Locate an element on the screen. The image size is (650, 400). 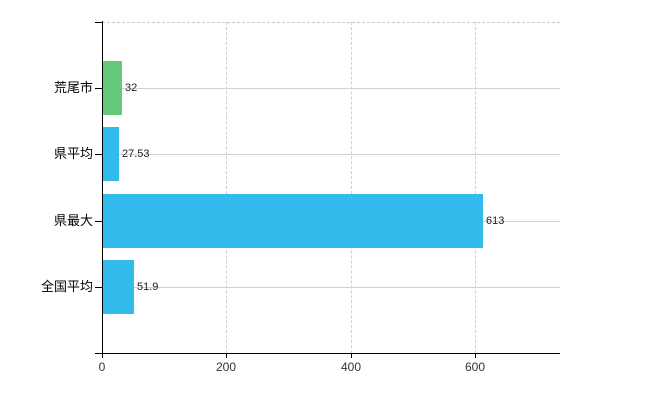
y-axis-end-tick is located at coordinates (98, 22).